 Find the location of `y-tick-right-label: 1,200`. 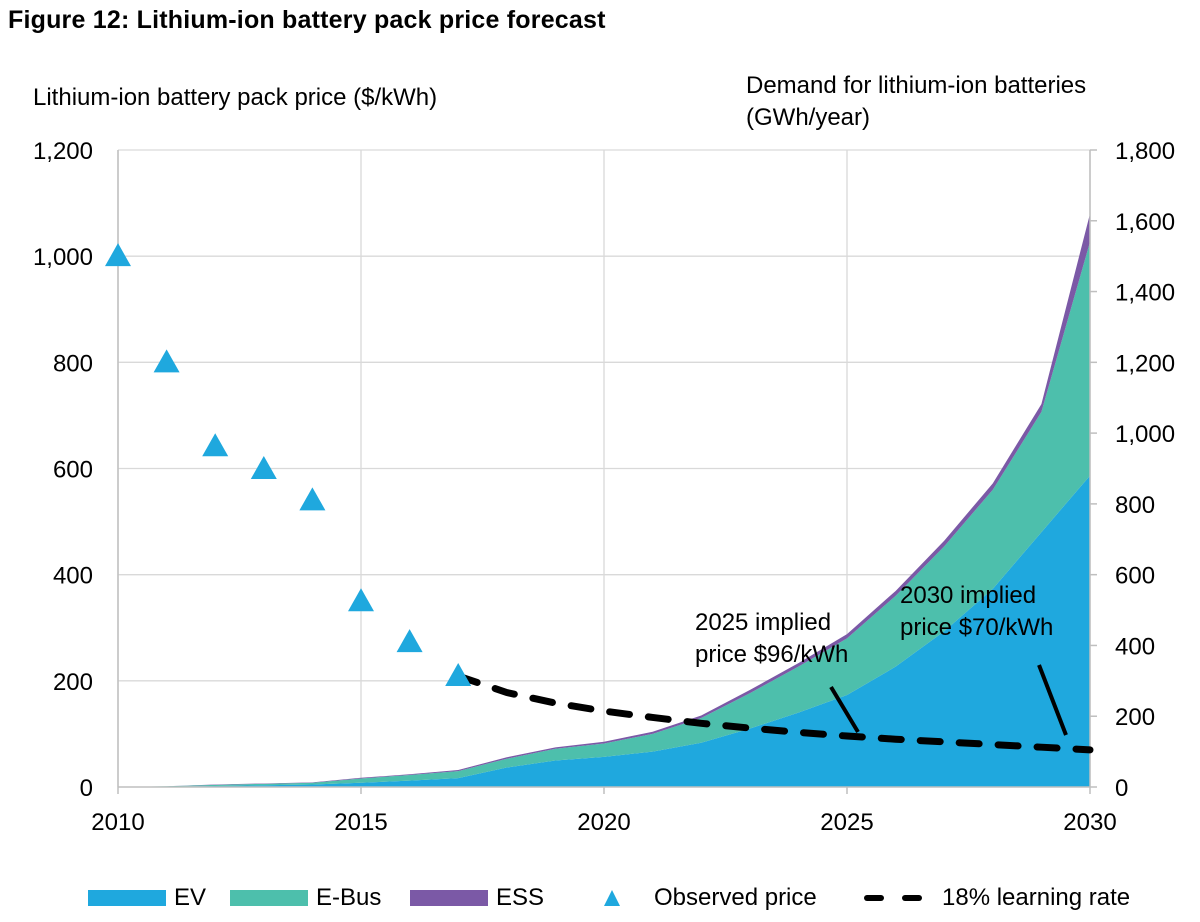

y-tick-right-label: 1,200 is located at coordinates (1145, 363).